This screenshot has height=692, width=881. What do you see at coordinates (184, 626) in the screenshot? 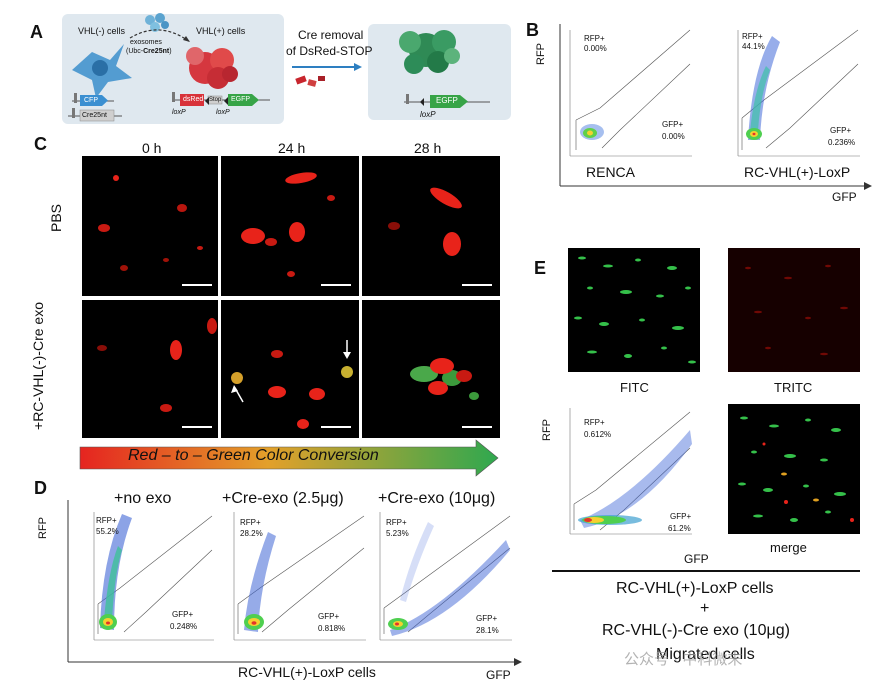
I see `d1-gfp-pct: 0.248%` at bounding box center [184, 626].